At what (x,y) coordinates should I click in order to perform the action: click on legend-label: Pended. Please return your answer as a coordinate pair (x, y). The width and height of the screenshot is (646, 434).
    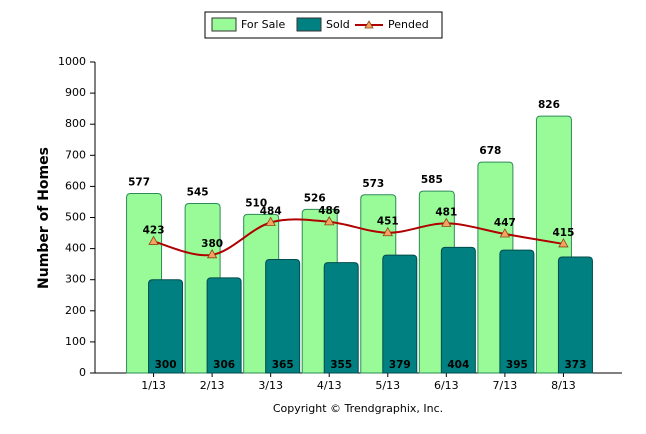
    Looking at the image, I should click on (408, 24).